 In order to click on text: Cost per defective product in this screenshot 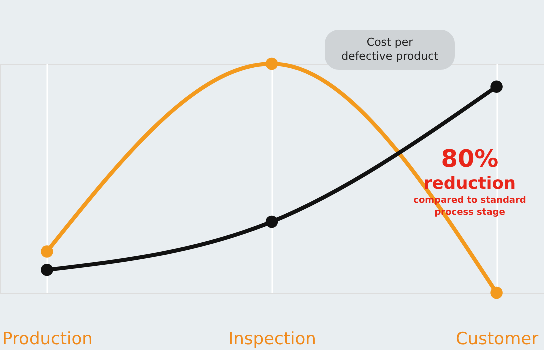, I will do `click(391, 49)`.